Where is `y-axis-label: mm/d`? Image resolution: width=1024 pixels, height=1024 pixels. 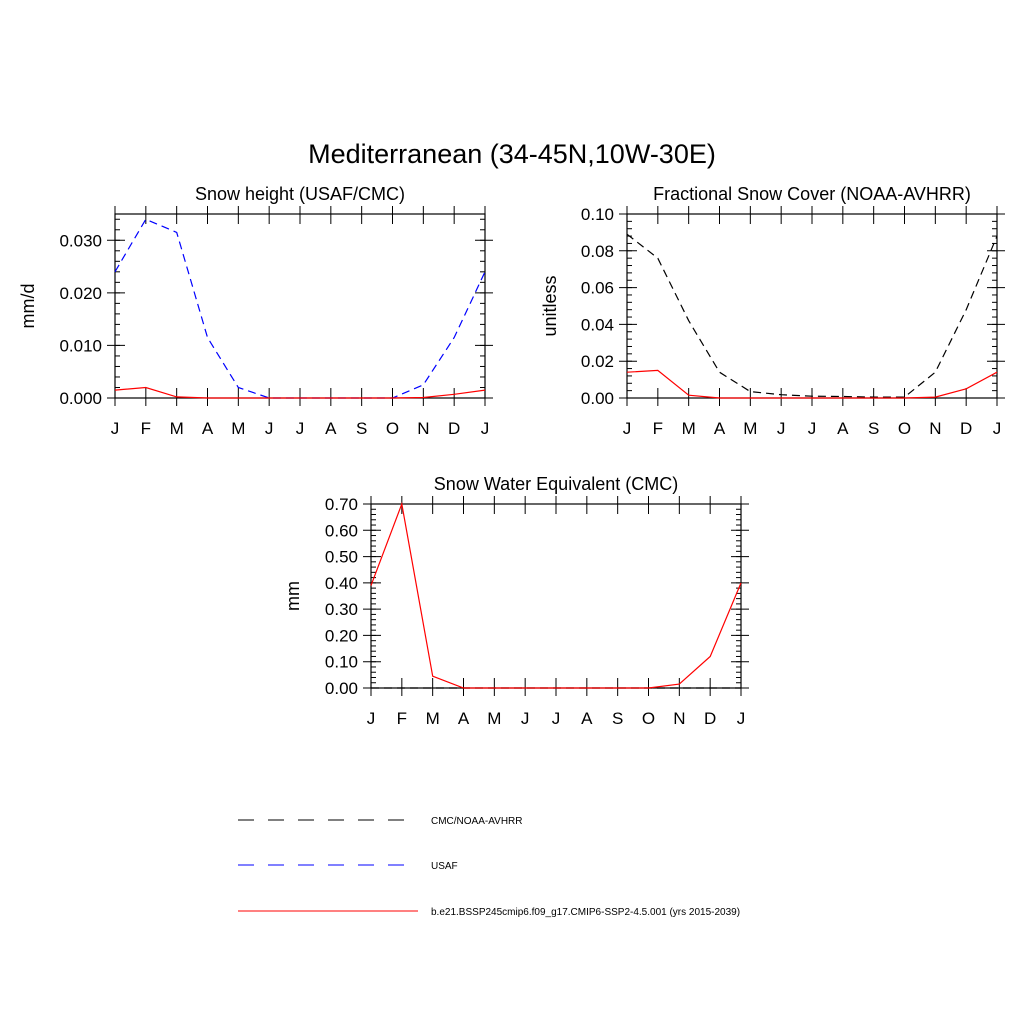
y-axis-label: mm/d is located at coordinates (28, 306).